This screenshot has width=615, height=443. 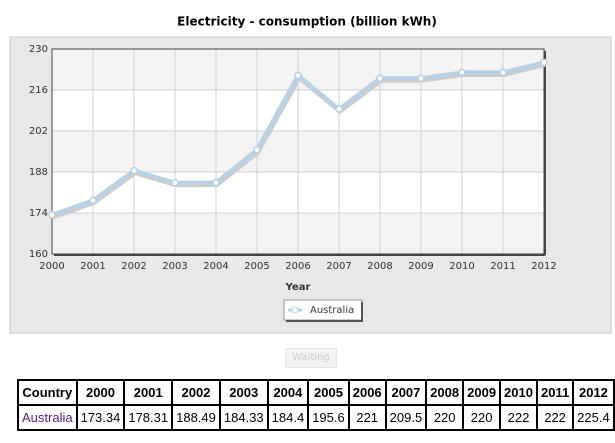 What do you see at coordinates (328, 417) in the screenshot?
I see `value-cell: 195.6` at bounding box center [328, 417].